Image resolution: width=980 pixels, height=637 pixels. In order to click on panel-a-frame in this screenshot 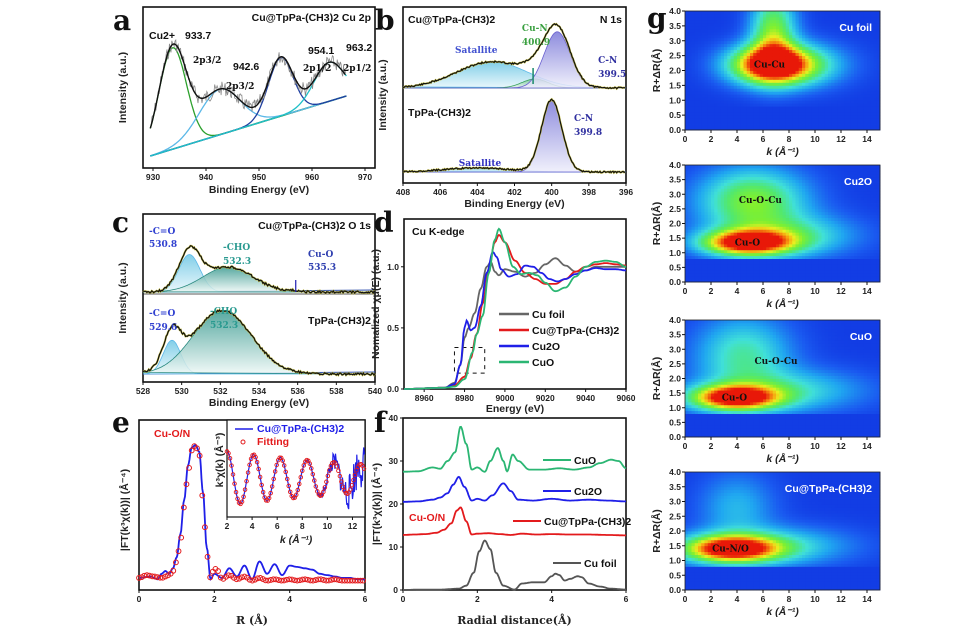, I will do `click(259, 87)`.